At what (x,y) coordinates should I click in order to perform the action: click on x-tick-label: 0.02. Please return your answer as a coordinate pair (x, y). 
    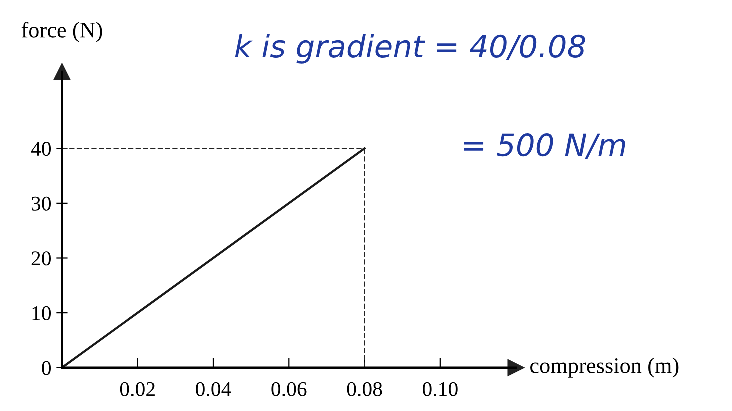
    Looking at the image, I should click on (137, 389).